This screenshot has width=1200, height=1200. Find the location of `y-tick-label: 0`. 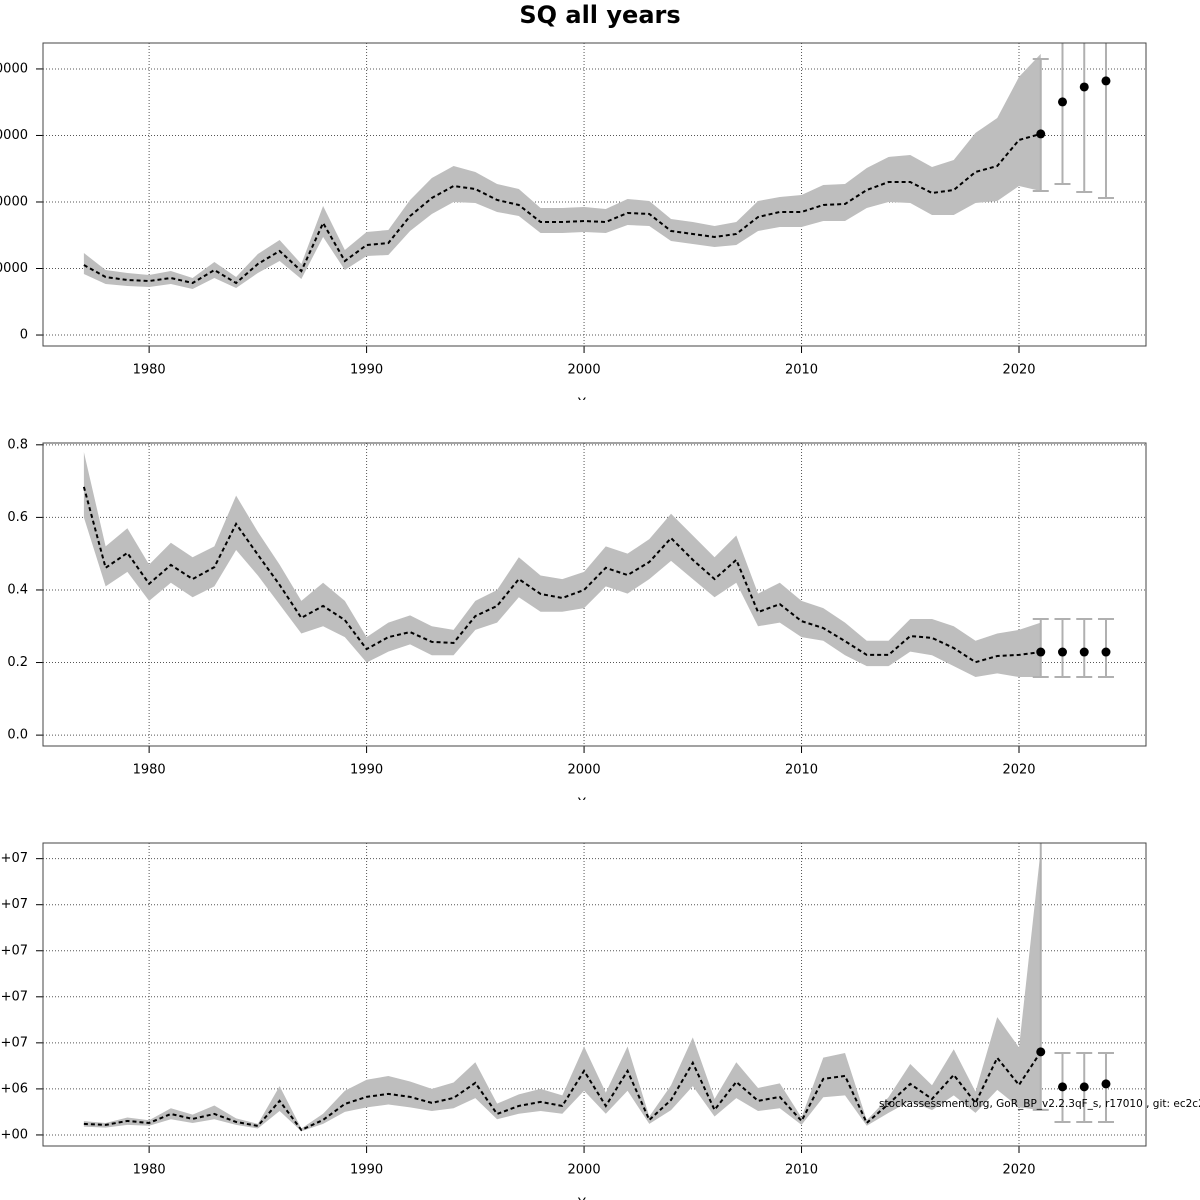

y-tick-label: 0 is located at coordinates (24, 335).